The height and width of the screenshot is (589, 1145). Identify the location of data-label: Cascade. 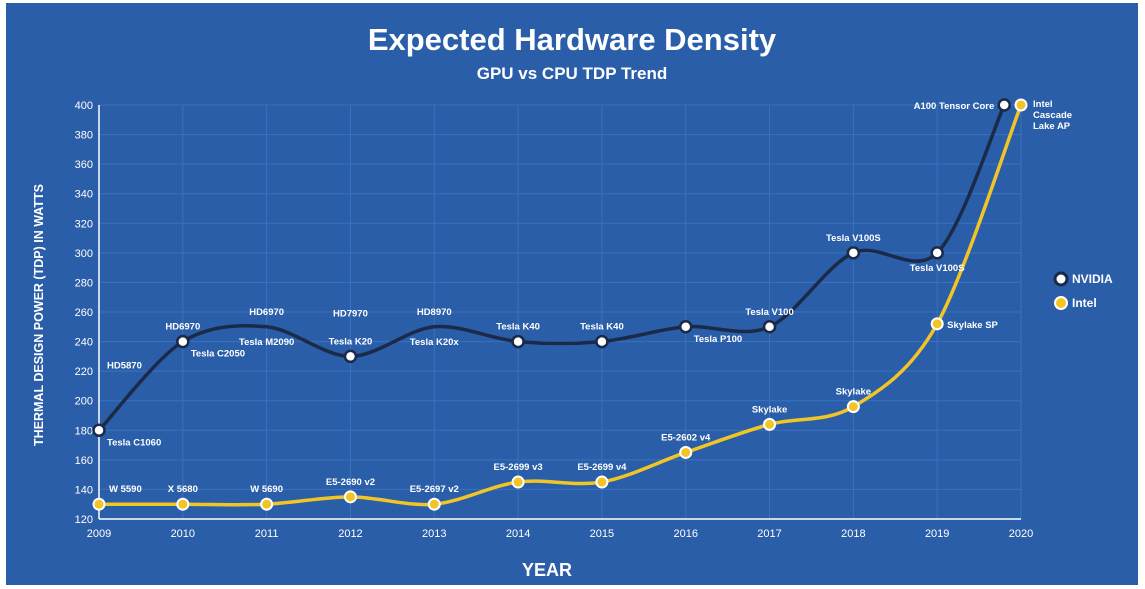
(1052, 115).